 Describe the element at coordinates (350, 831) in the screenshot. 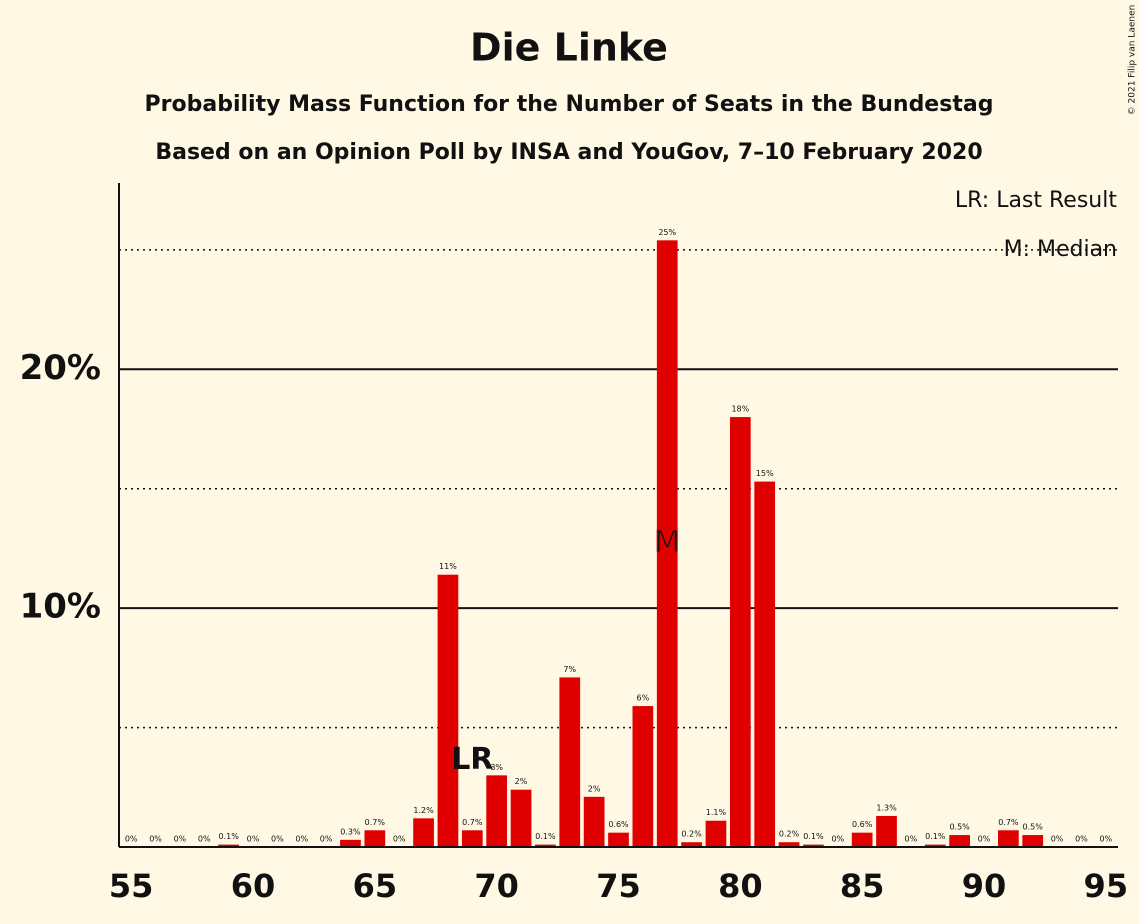

I see `value-label: 0.3%` at that location.